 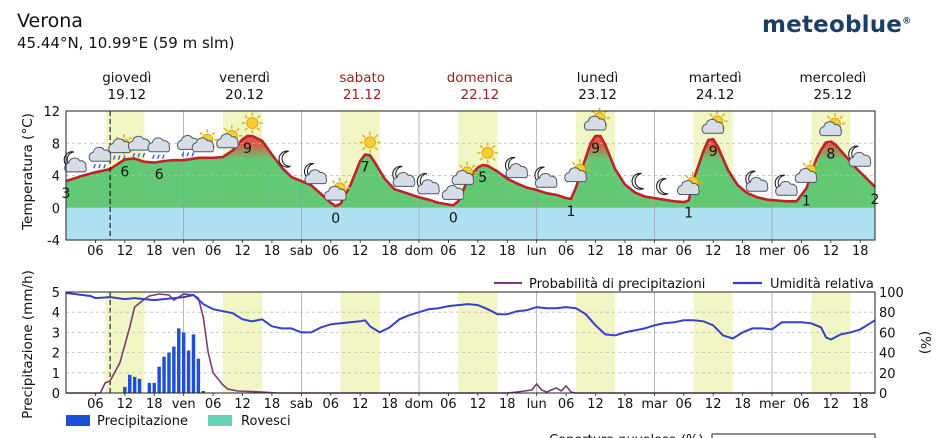 What do you see at coordinates (126, 78) in the screenshot?
I see `day-name: giovedì` at bounding box center [126, 78].